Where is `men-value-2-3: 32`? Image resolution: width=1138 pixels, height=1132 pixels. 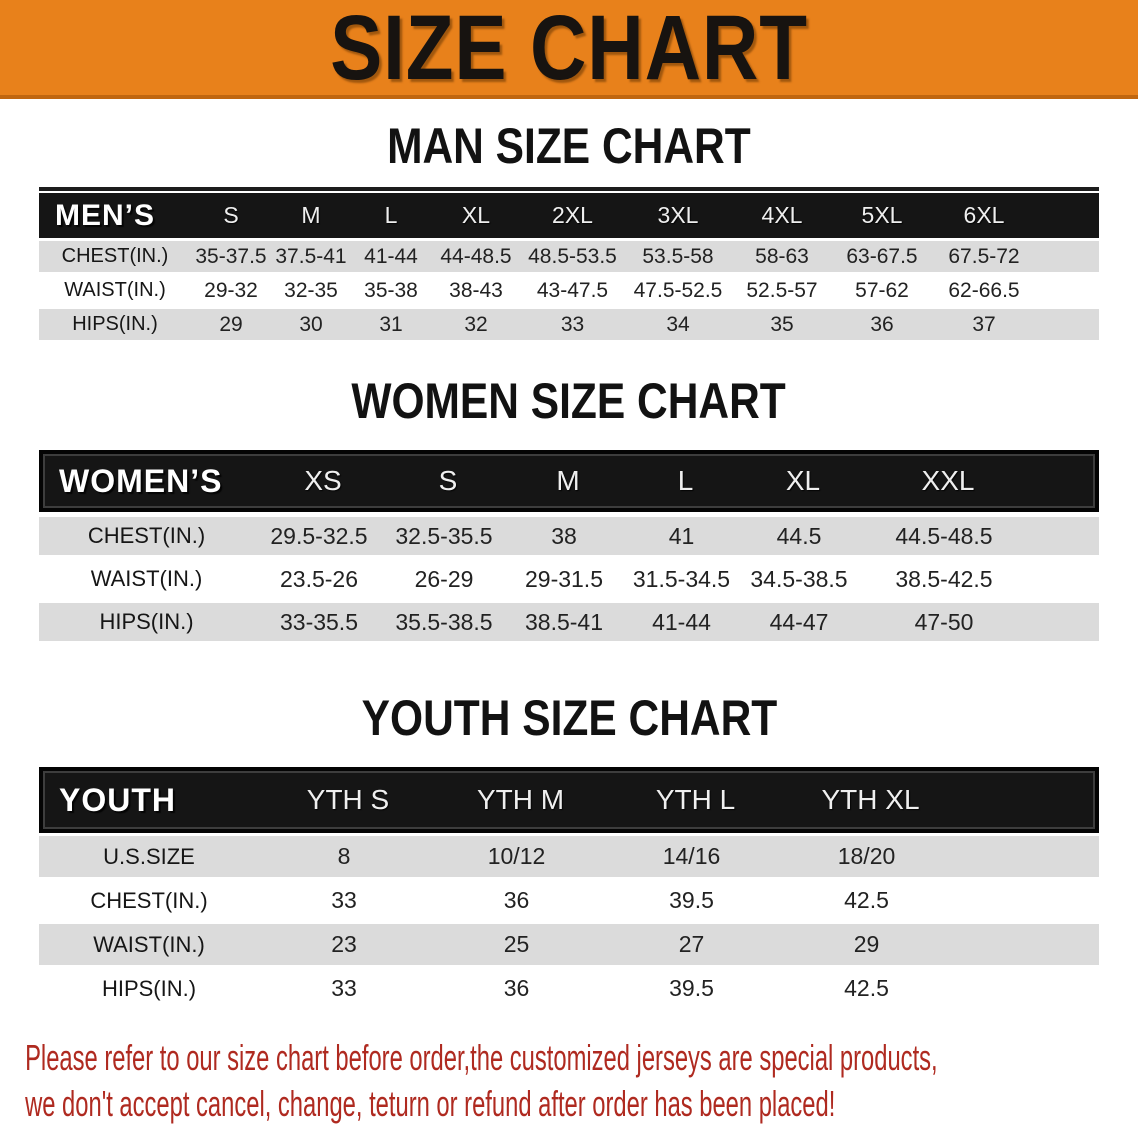 men-value-2-3: 32 is located at coordinates (476, 324).